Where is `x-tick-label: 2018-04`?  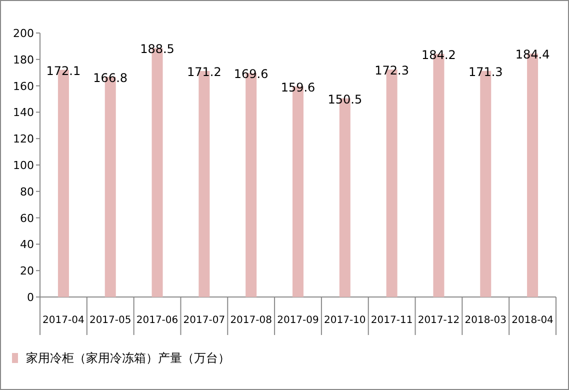 x-tick-label: 2018-04 is located at coordinates (533, 320).